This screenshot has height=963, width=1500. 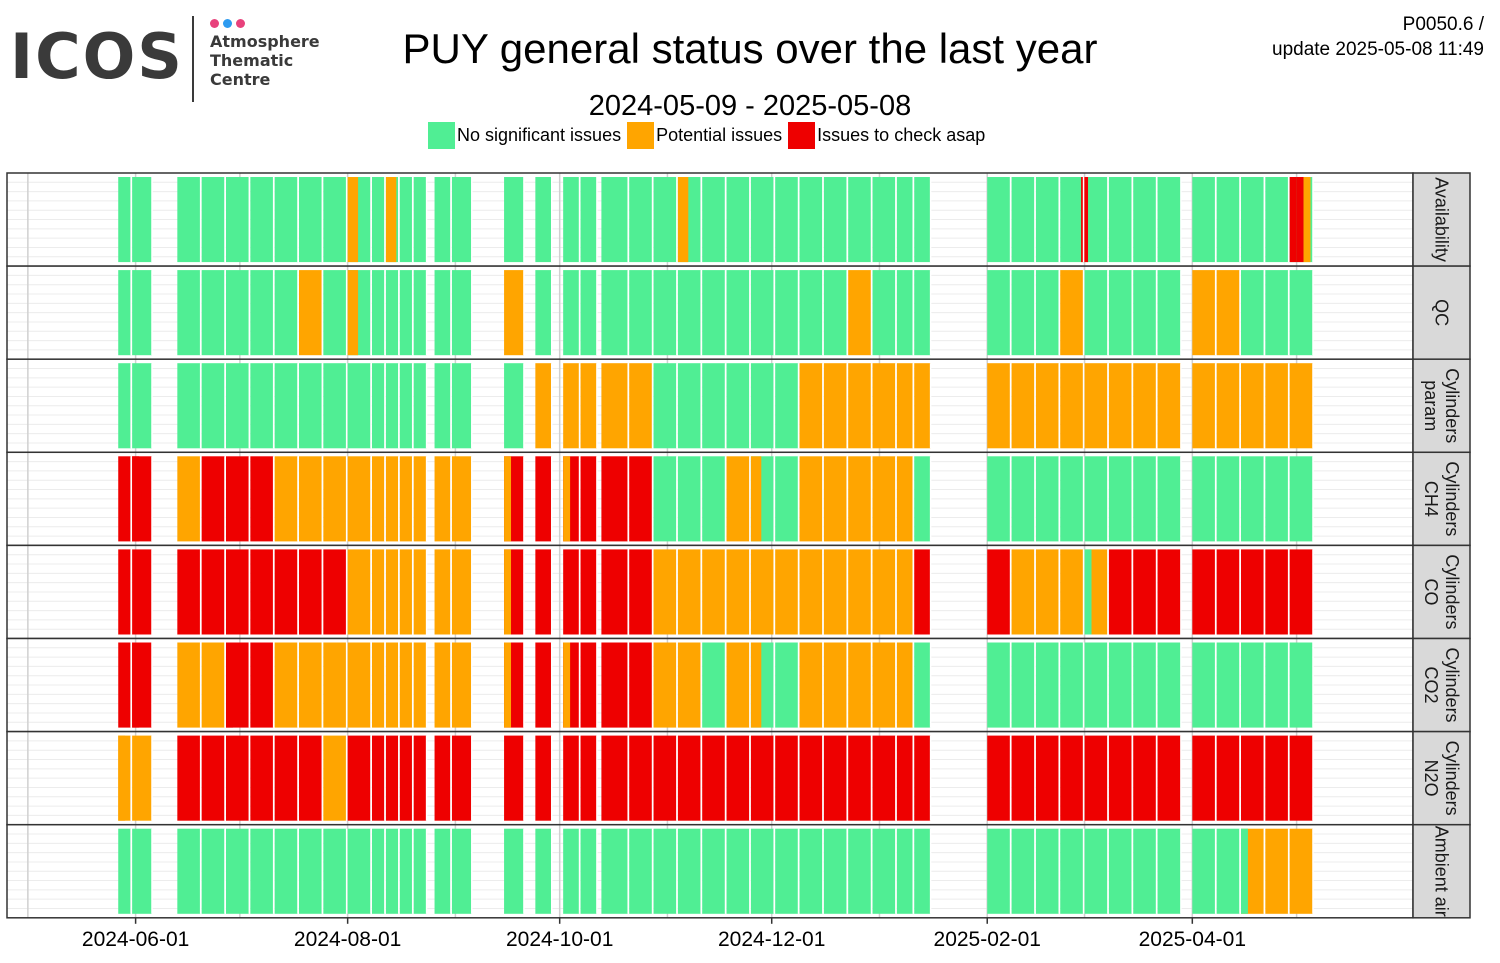 What do you see at coordinates (347, 939) in the screenshot?
I see `x-tick-label: 2024-08-01` at bounding box center [347, 939].